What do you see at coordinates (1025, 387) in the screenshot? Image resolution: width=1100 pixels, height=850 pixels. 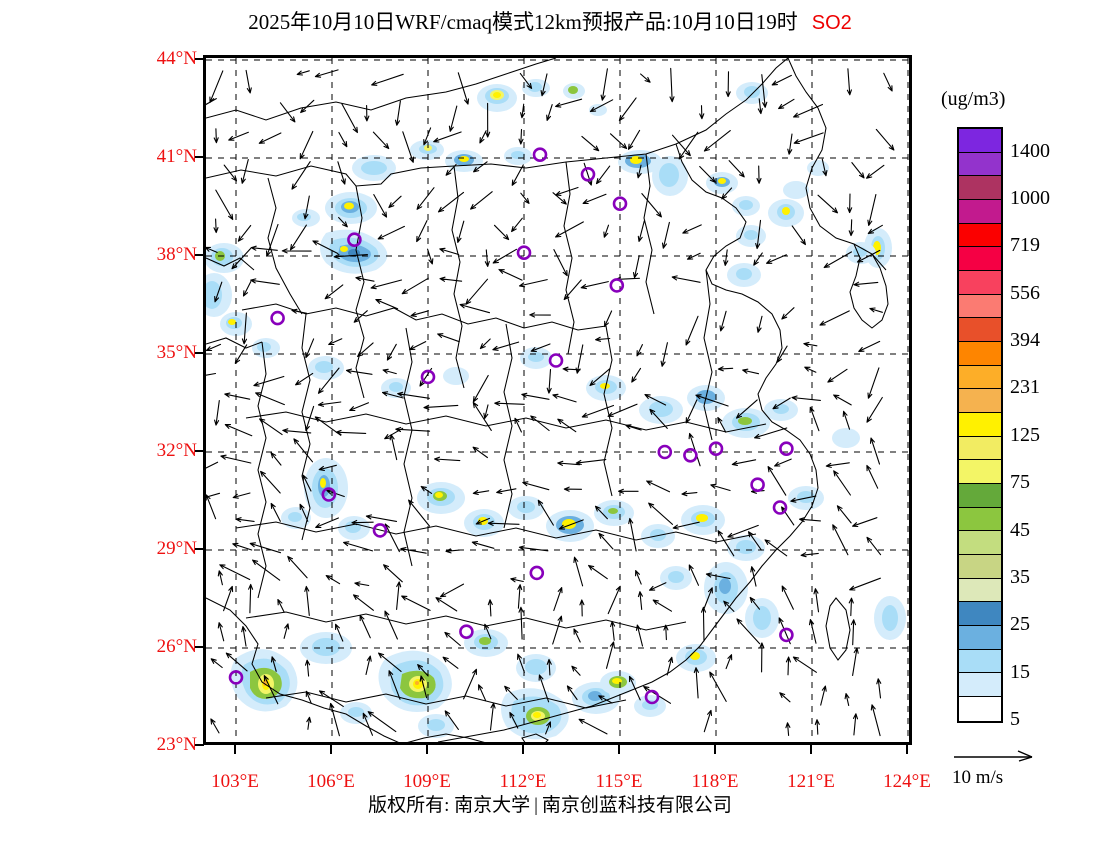 I see `colorbar-tick-label: 231` at bounding box center [1025, 387].